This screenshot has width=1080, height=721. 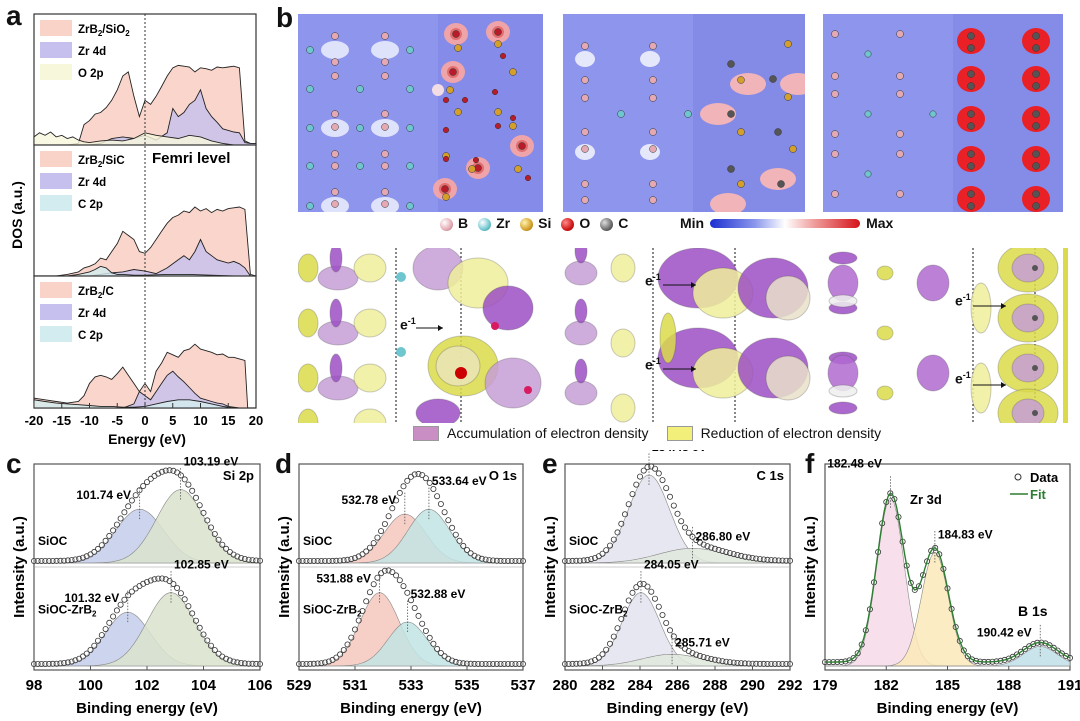 I want to click on x-tick-label: 286, so click(x=677, y=685).